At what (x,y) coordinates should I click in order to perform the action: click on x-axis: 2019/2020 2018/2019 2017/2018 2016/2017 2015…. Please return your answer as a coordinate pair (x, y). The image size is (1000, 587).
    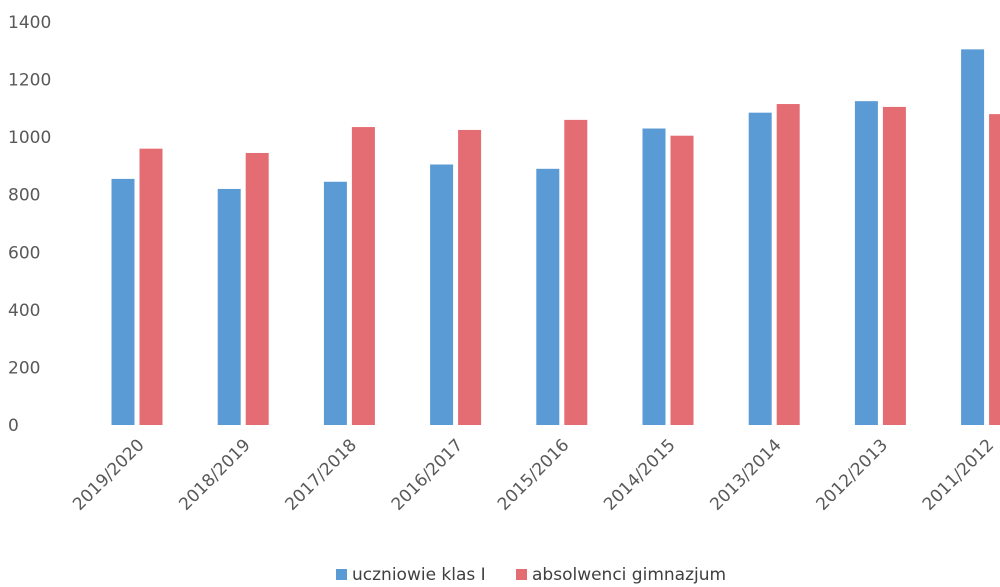
    Looking at the image, I should click on (533, 474).